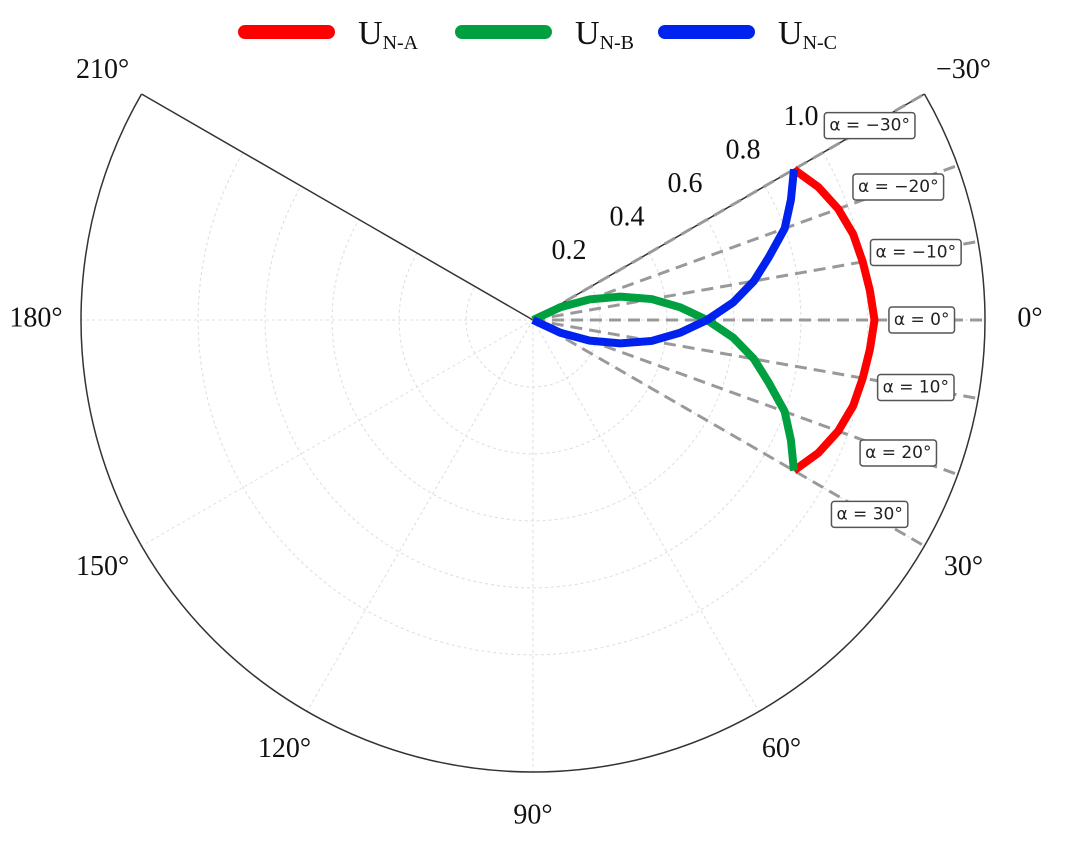 This screenshot has height=856, width=1077. Describe the element at coordinates (420, 515) in the screenshot. I see `theta-grid-line` at that location.